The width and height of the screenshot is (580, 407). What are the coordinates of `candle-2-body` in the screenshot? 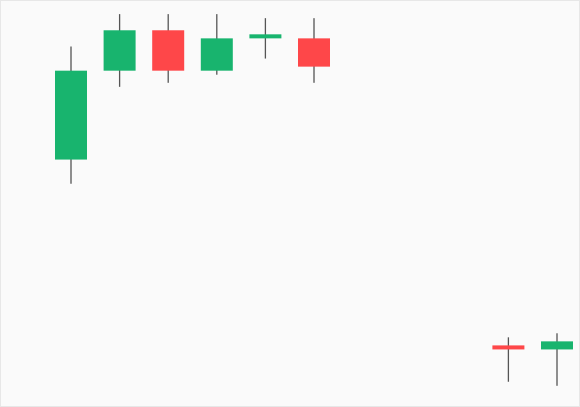 It's located at (119, 50).